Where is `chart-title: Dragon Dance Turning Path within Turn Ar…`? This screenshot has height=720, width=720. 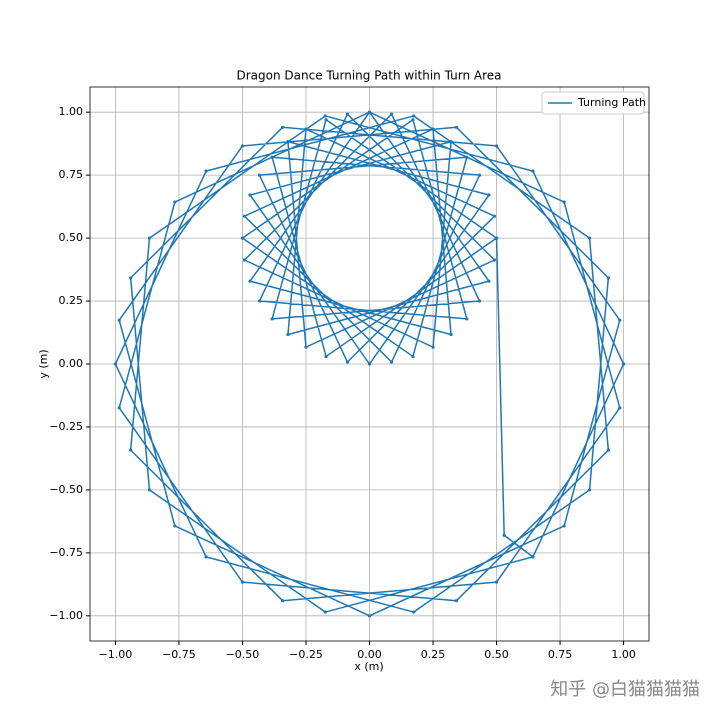 chart-title: Dragon Dance Turning Path within Turn Ar… is located at coordinates (369, 76).